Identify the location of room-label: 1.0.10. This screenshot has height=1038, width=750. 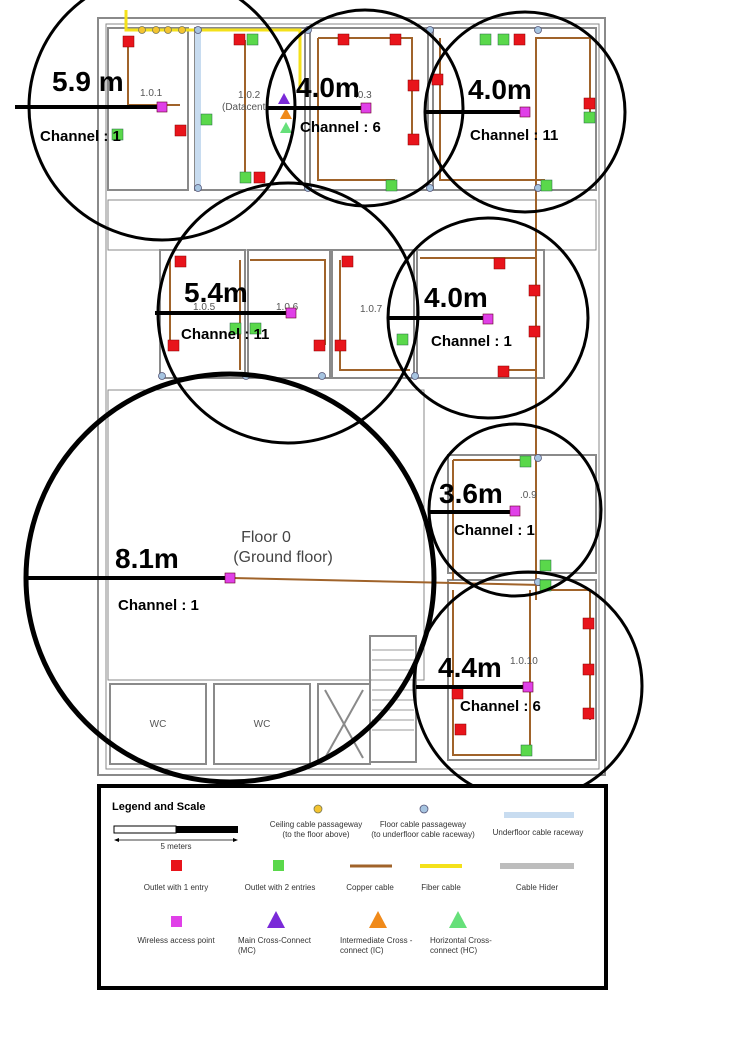
(524, 661).